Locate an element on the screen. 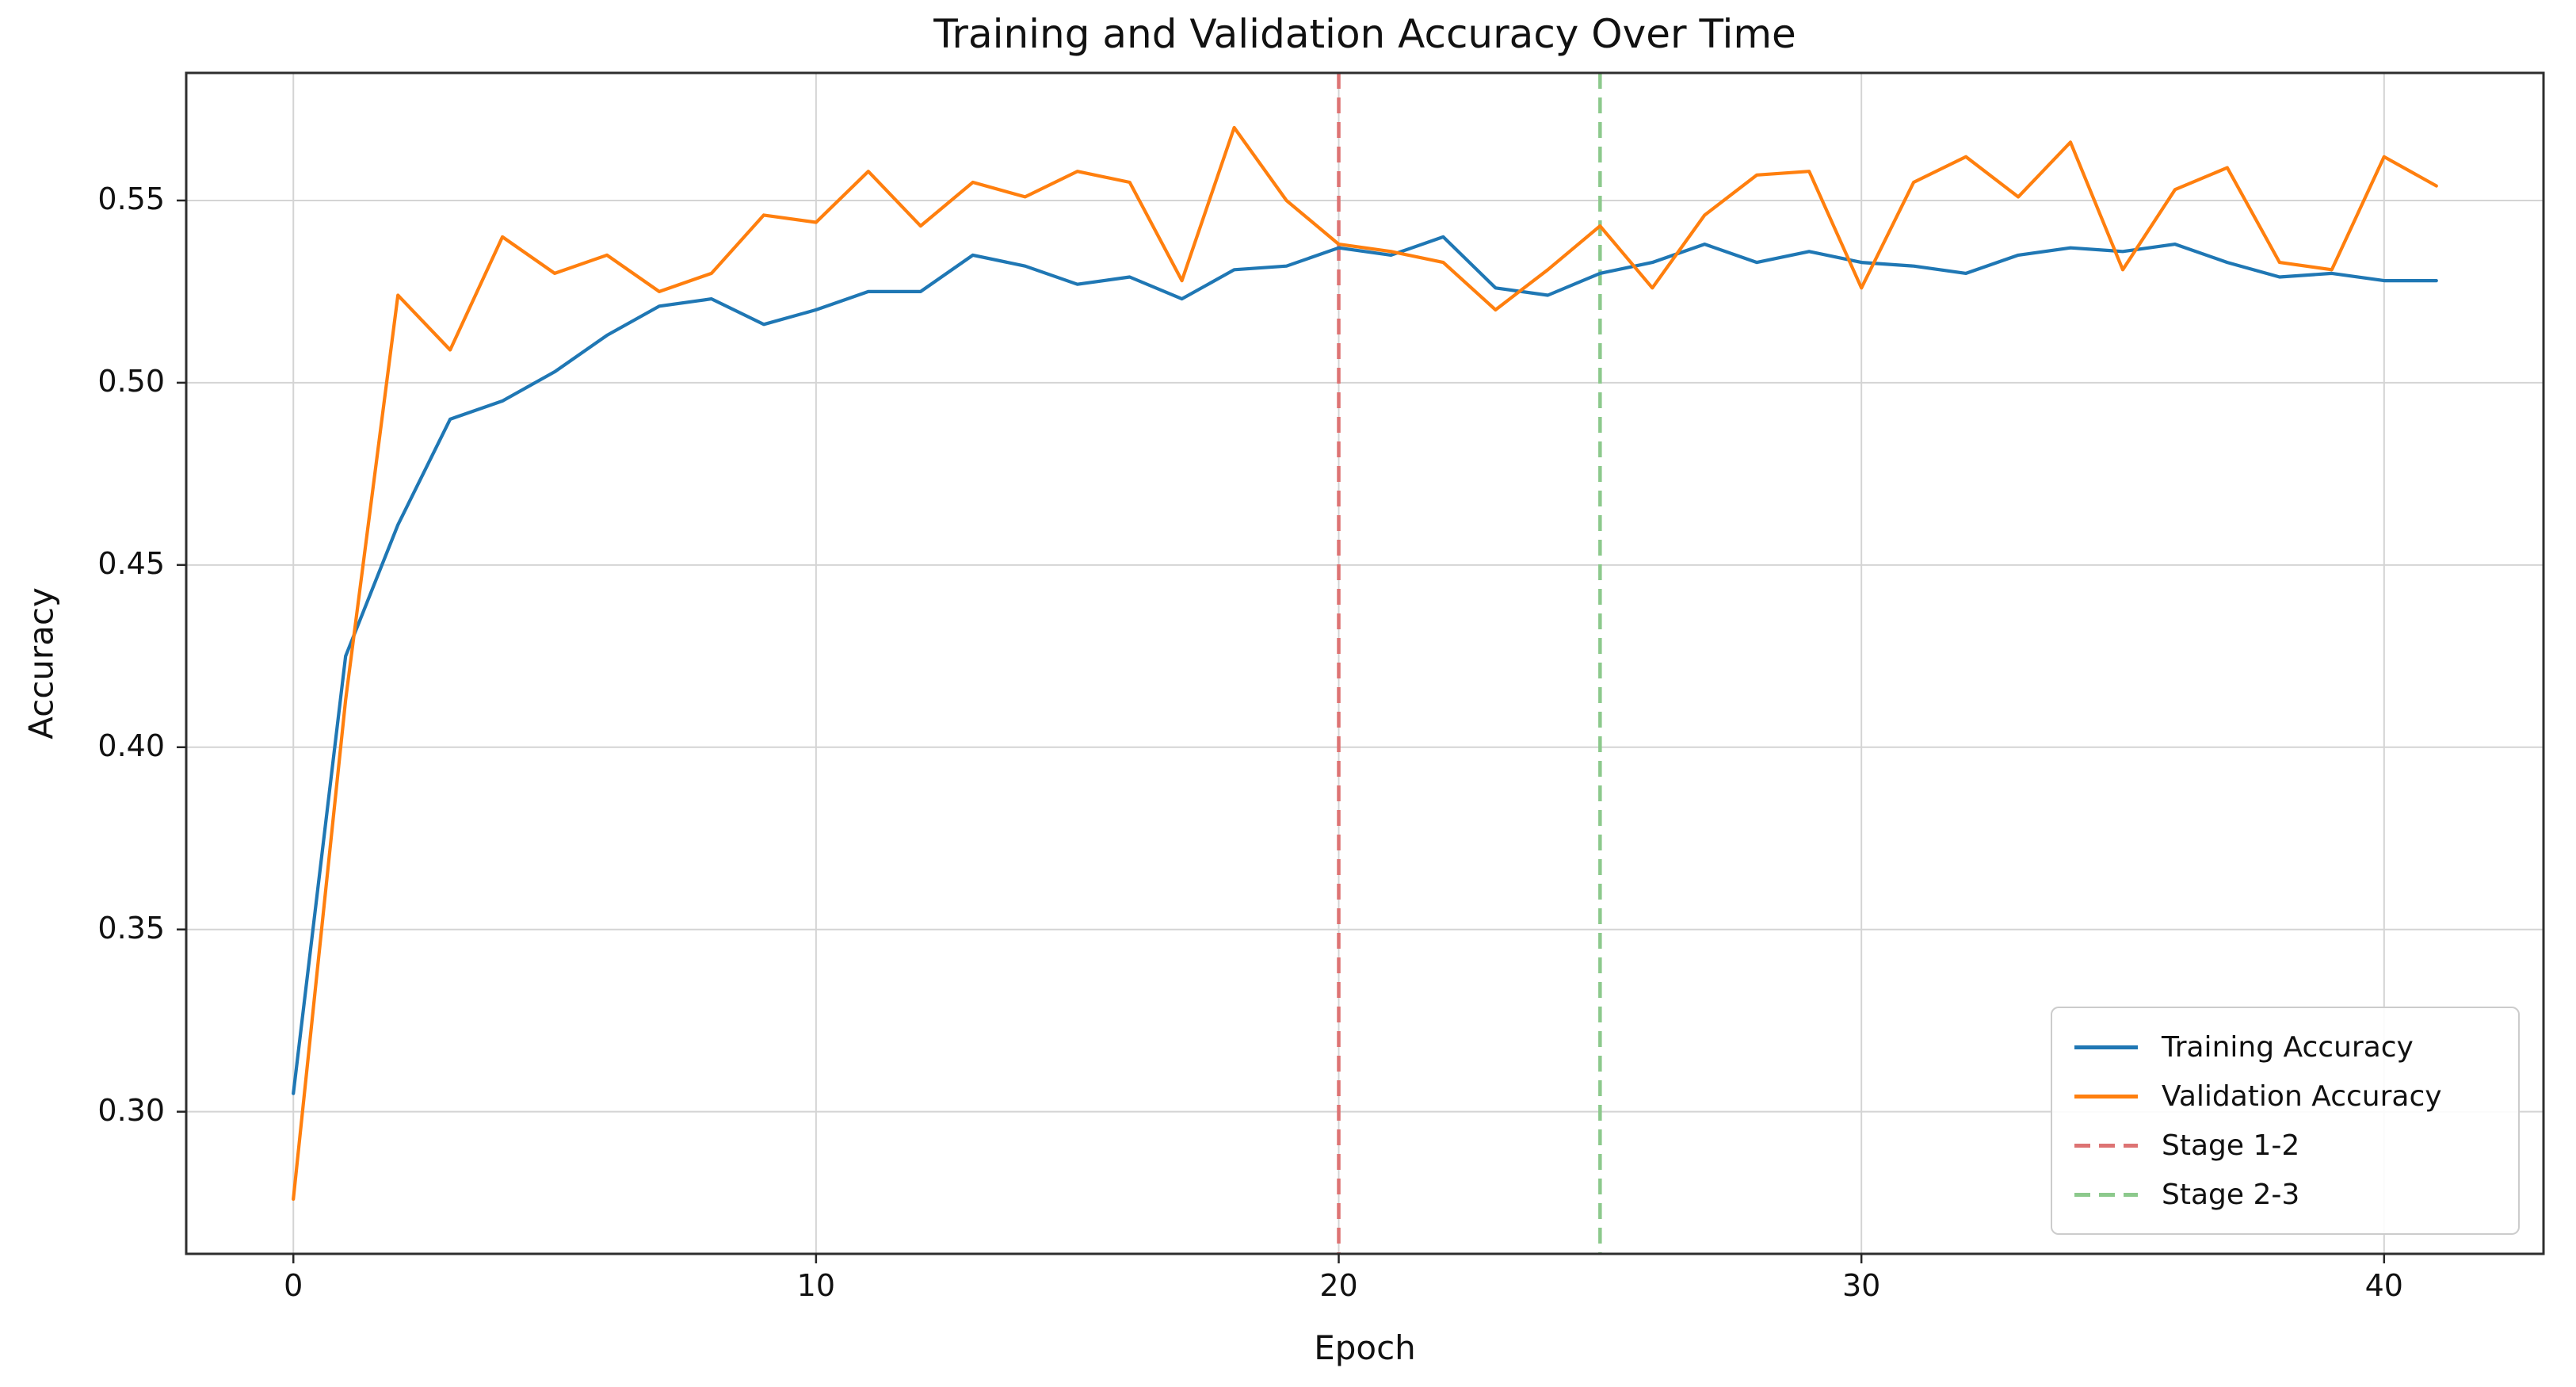 The width and height of the screenshot is (2576, 1387). x-axis-label: Epoch is located at coordinates (1365, 1348).